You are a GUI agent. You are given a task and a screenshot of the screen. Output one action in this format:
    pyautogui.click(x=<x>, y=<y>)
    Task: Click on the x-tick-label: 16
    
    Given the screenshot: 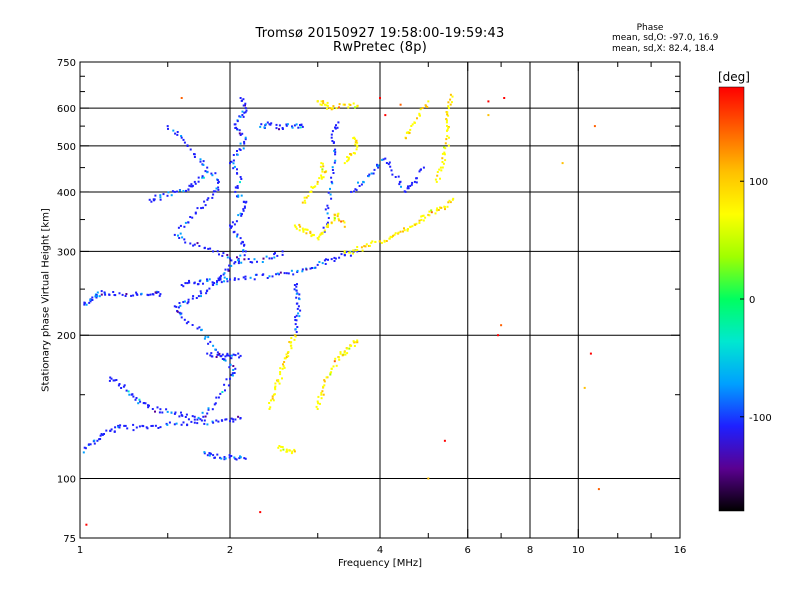 What is the action you would take?
    pyautogui.click(x=680, y=550)
    